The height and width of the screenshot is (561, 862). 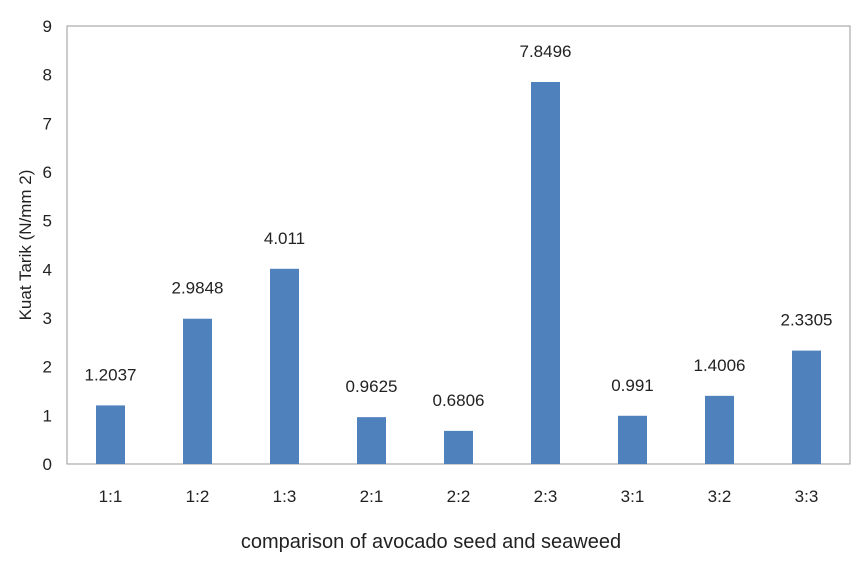 What do you see at coordinates (459, 400) in the screenshot?
I see `data-label: 0.6806` at bounding box center [459, 400].